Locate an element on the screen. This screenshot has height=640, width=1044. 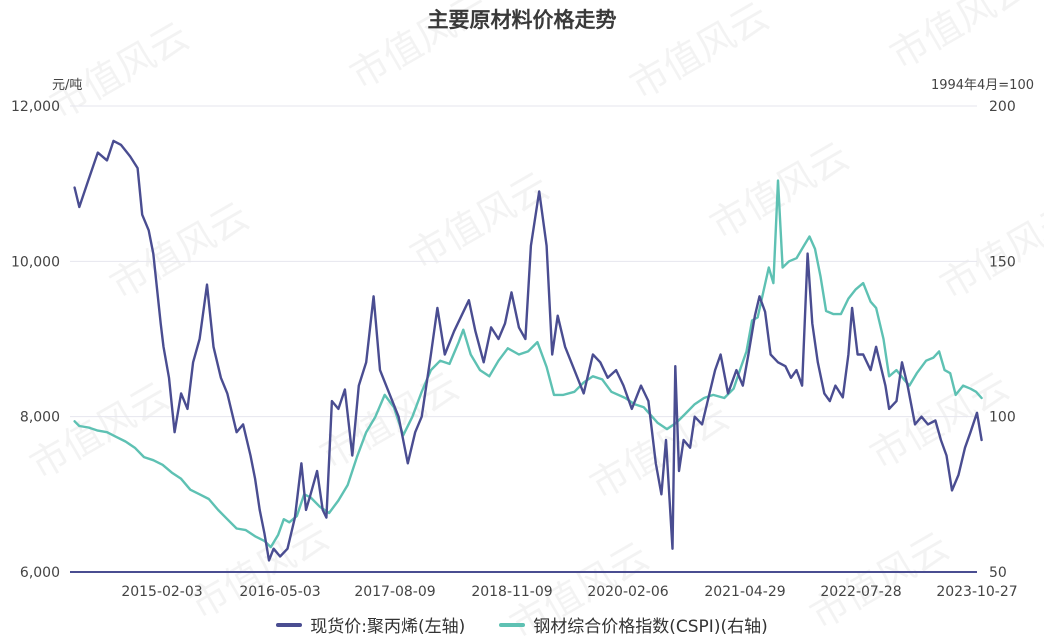
legend-label-polypropylene: 现货价:聚丙烯(左轴) is located at coordinates (388, 627).